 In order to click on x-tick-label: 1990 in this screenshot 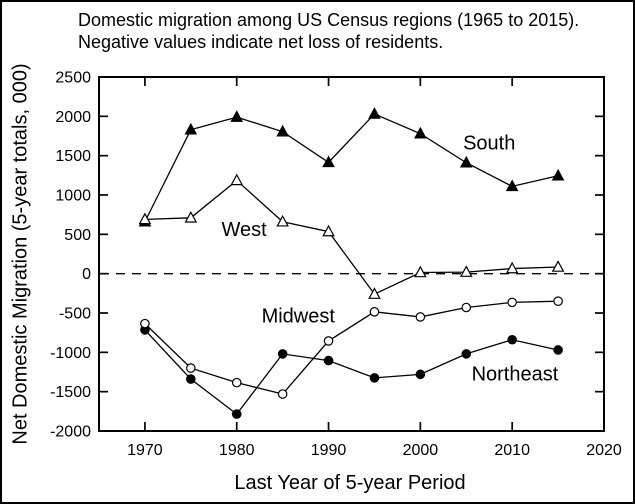, I will do `click(329, 450)`.